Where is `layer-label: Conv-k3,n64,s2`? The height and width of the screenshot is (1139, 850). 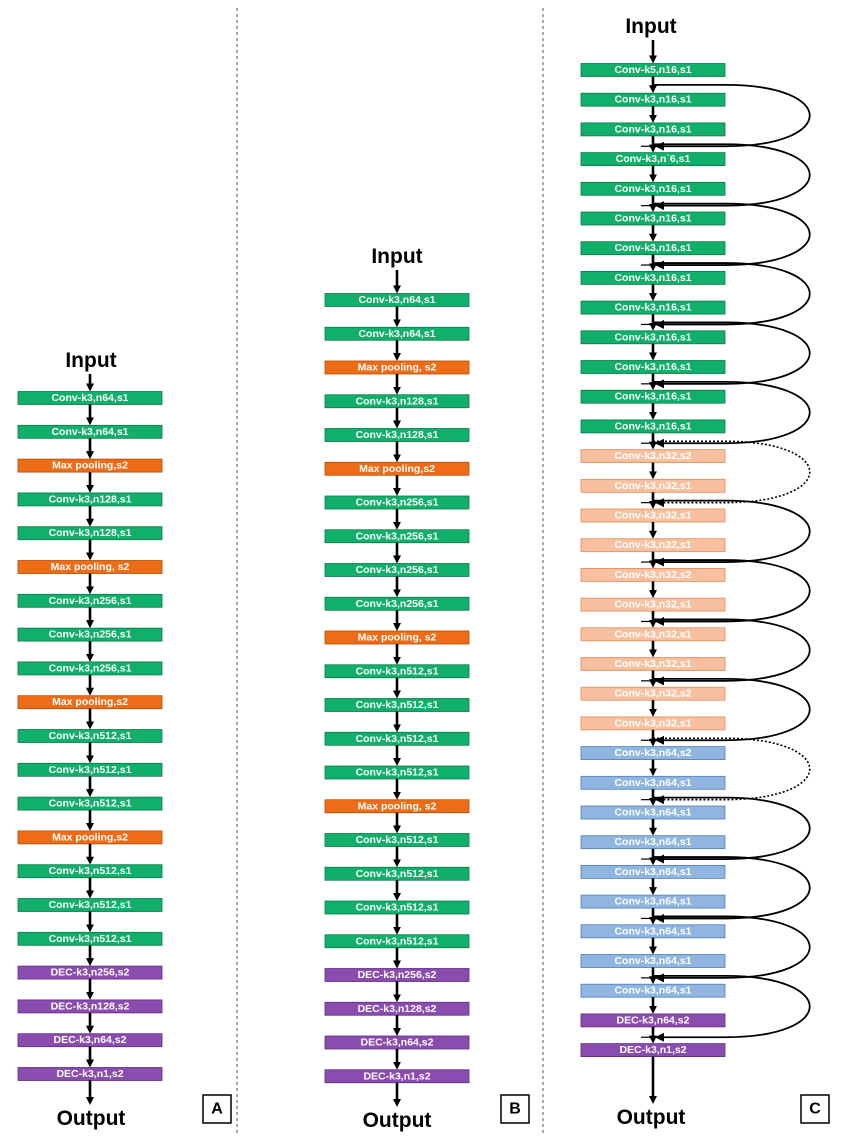
layer-label: Conv-k3,n64,s2 is located at coordinates (652, 753).